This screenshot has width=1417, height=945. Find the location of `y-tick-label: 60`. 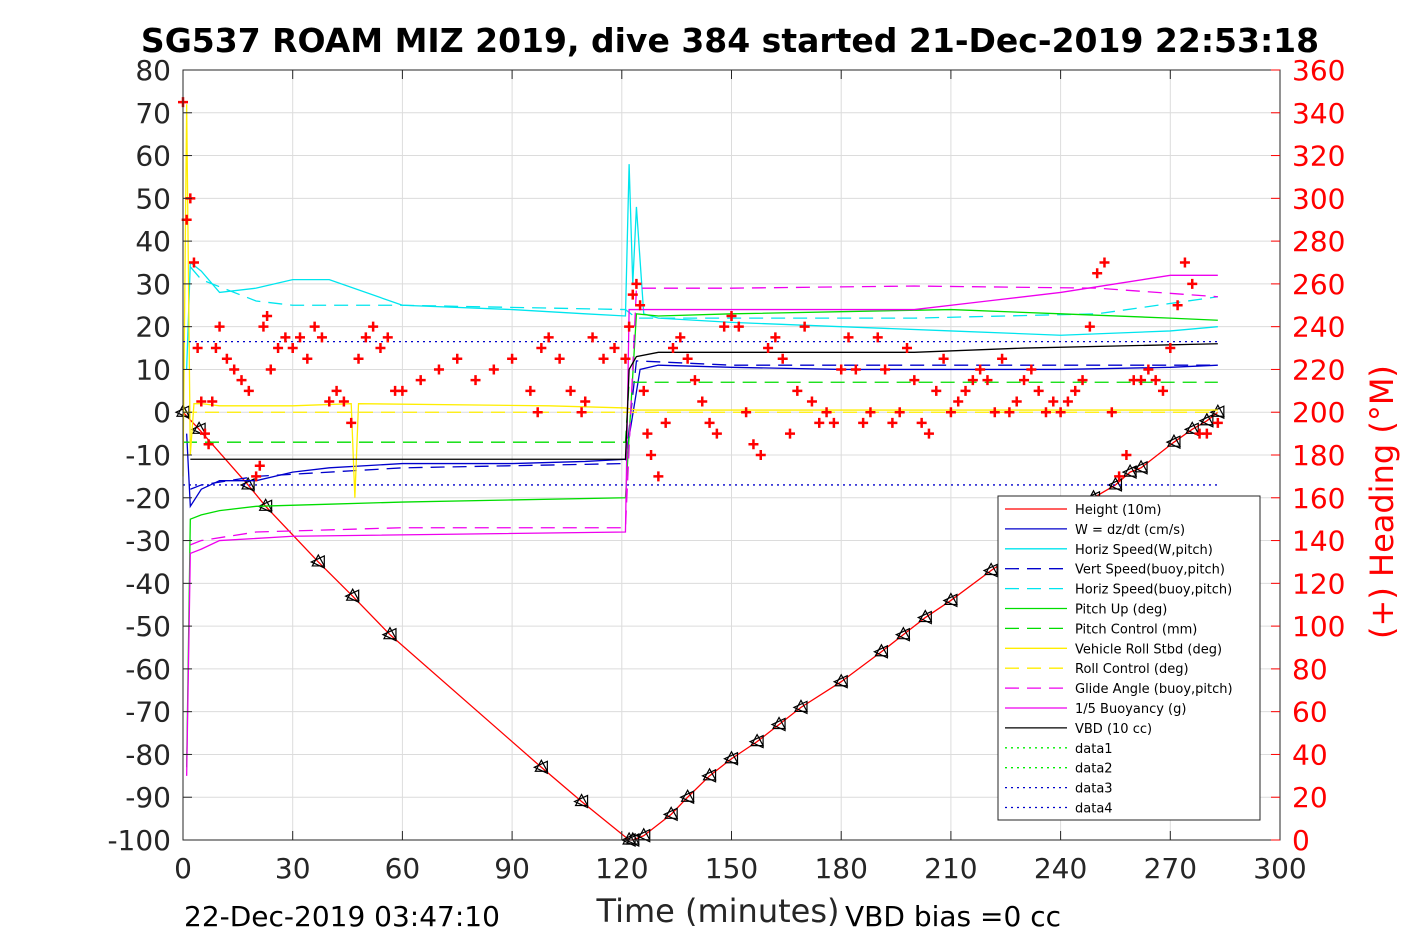

y-tick-label: 60 is located at coordinates (153, 156).